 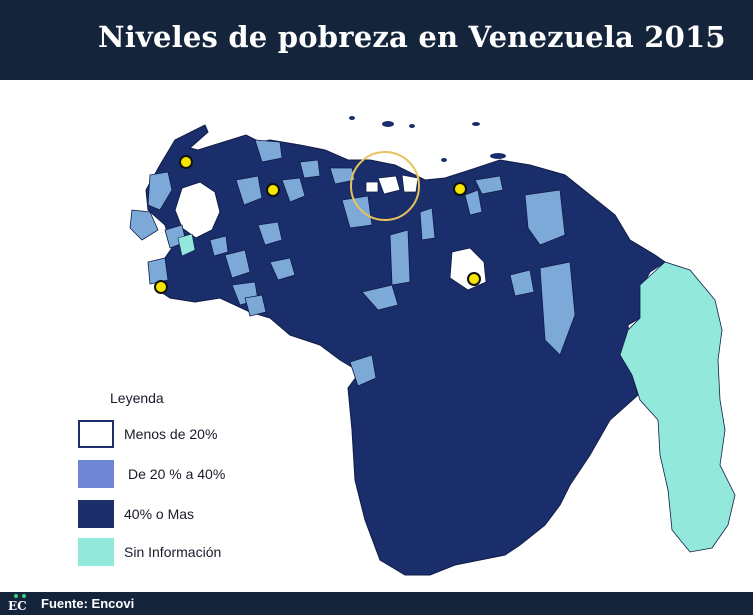 What do you see at coordinates (376, 603) in the screenshot?
I see `footer-bar: EC Fuente: Encovi` at bounding box center [376, 603].